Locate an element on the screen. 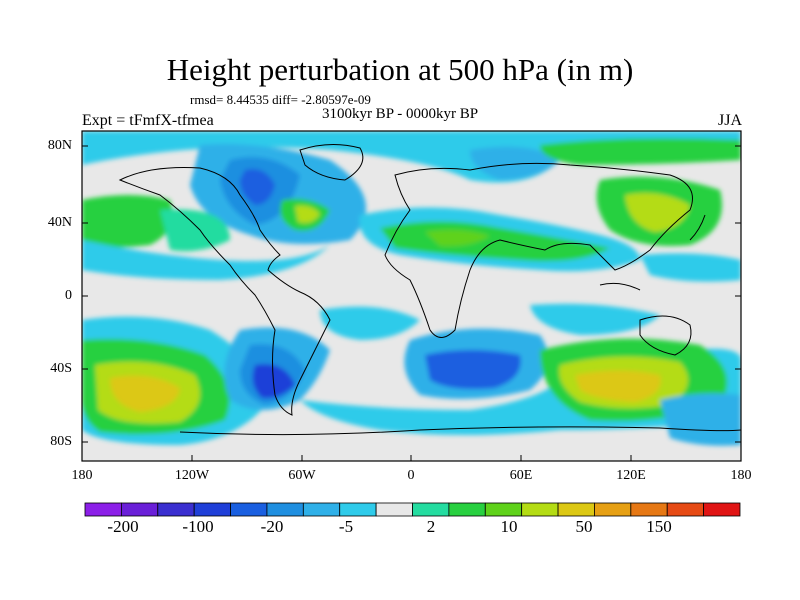  lat-label-80s: 80S is located at coordinates (61, 441).